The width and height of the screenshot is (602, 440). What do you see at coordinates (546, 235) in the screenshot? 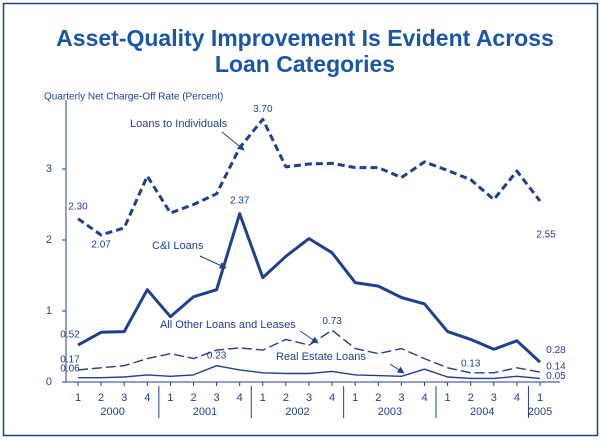
I see `data-label: 2.55` at bounding box center [546, 235].